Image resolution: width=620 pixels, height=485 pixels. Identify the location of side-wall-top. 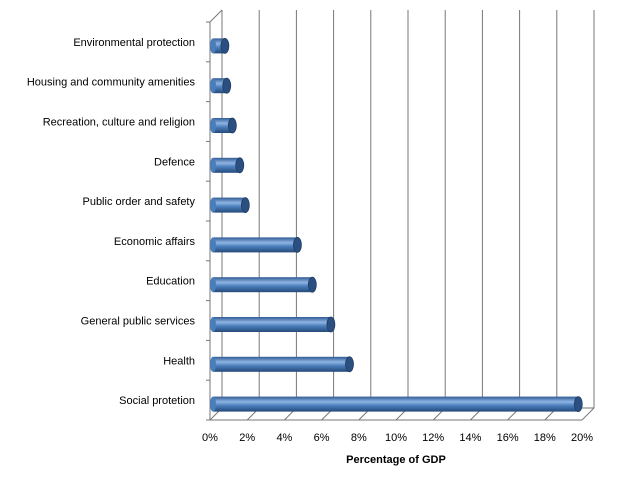
(216, 16).